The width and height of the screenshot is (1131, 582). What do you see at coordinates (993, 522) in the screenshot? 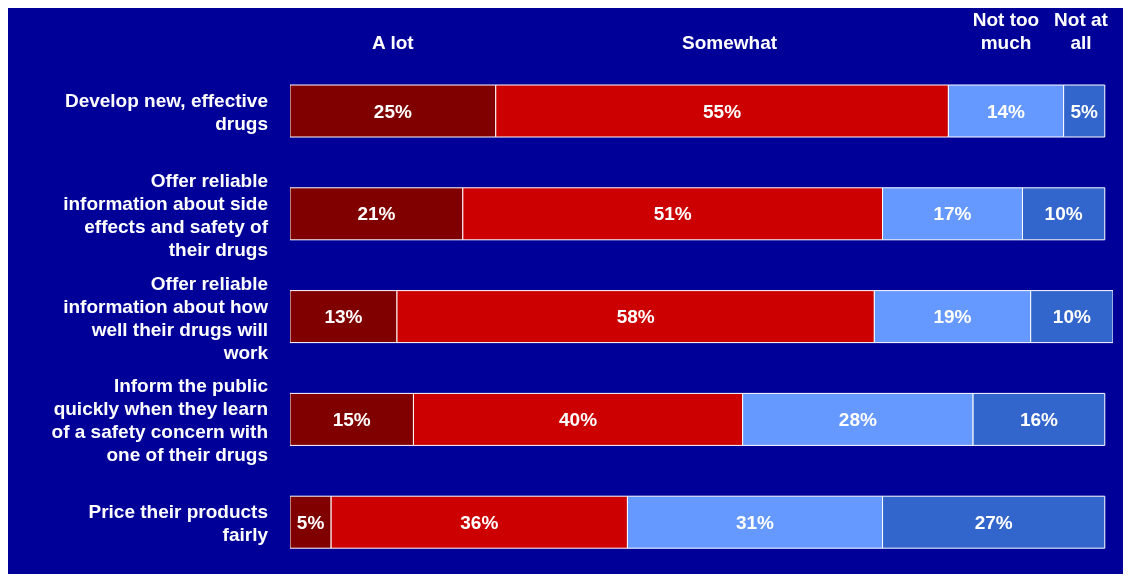
I see `data-label: 27%` at bounding box center [993, 522].